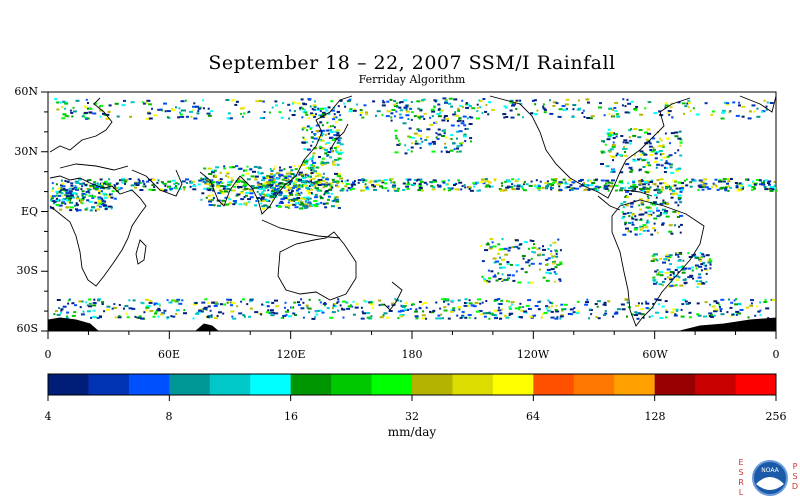  What do you see at coordinates (26, 91) in the screenshot?
I see `lat-label-60n: 60N` at bounding box center [26, 91].